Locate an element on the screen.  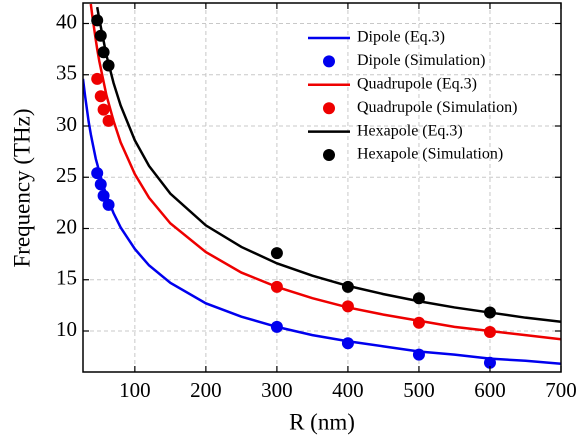
y-tick-label: 40 is located at coordinates (66, 21).